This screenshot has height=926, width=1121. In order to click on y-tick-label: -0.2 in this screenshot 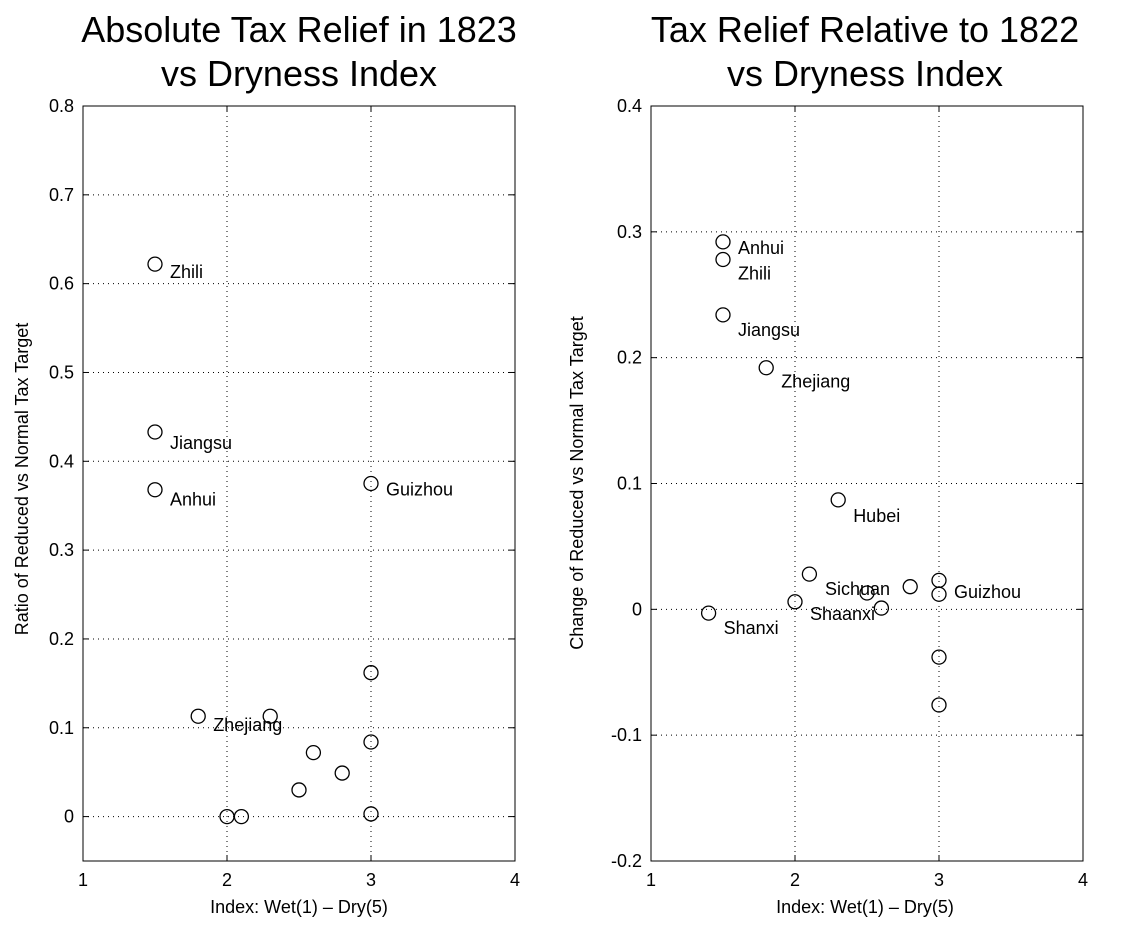, I will do `click(626, 861)`.